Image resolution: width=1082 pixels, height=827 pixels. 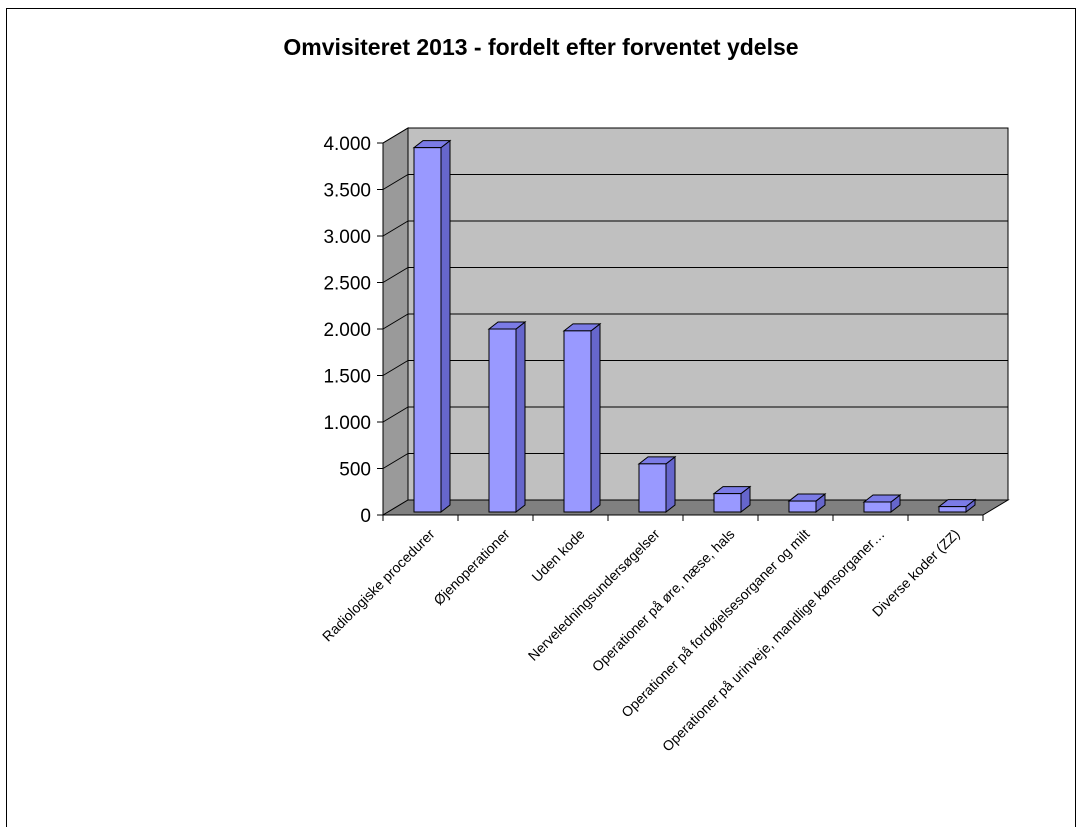 I want to click on x-tick-label: Øjenoperationer, so click(x=471, y=567).